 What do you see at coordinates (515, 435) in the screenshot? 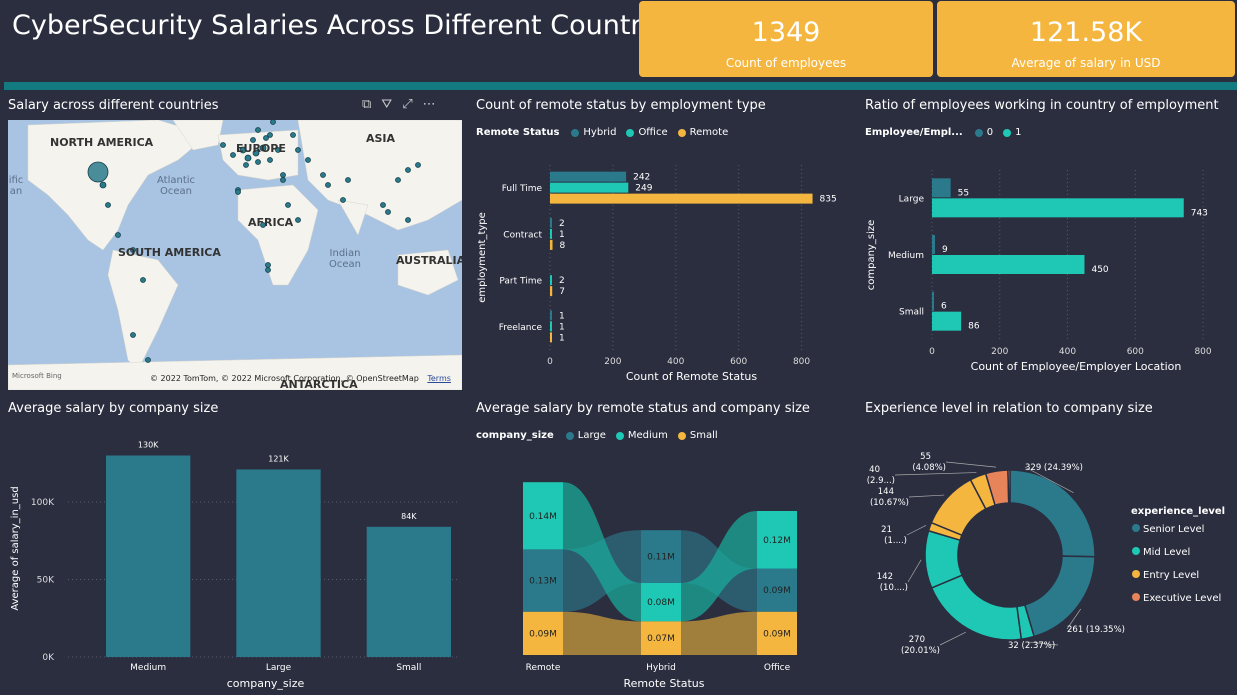
I see `legend-title: company_size` at bounding box center [515, 435].